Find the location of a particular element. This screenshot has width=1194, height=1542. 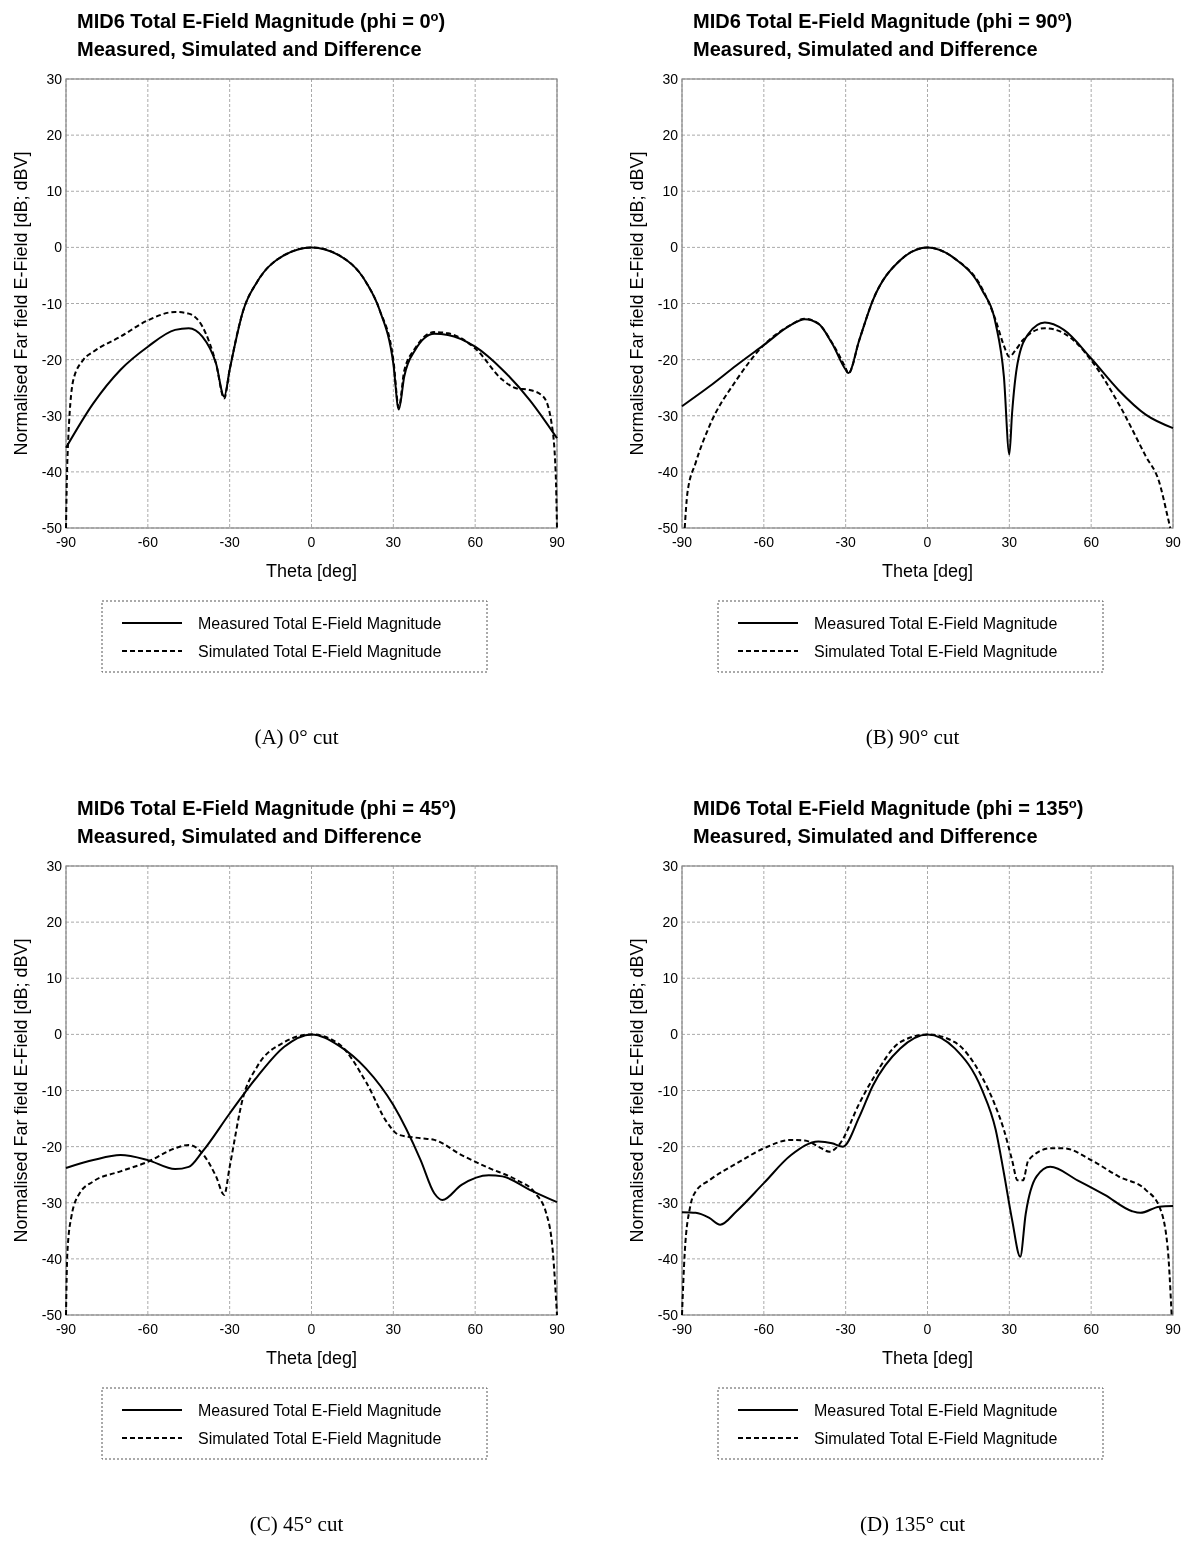

text: (C) 45° cut is located at coordinates (296, 1524).